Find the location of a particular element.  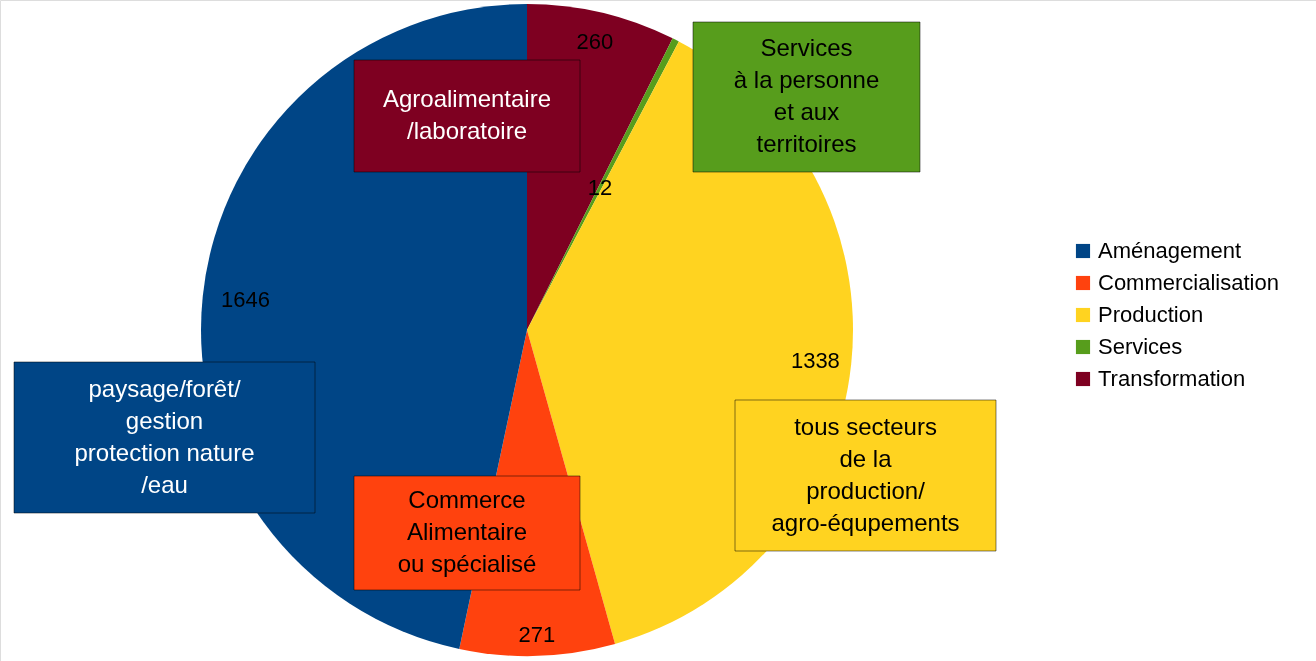

data-label: 271 is located at coordinates (537, 634).